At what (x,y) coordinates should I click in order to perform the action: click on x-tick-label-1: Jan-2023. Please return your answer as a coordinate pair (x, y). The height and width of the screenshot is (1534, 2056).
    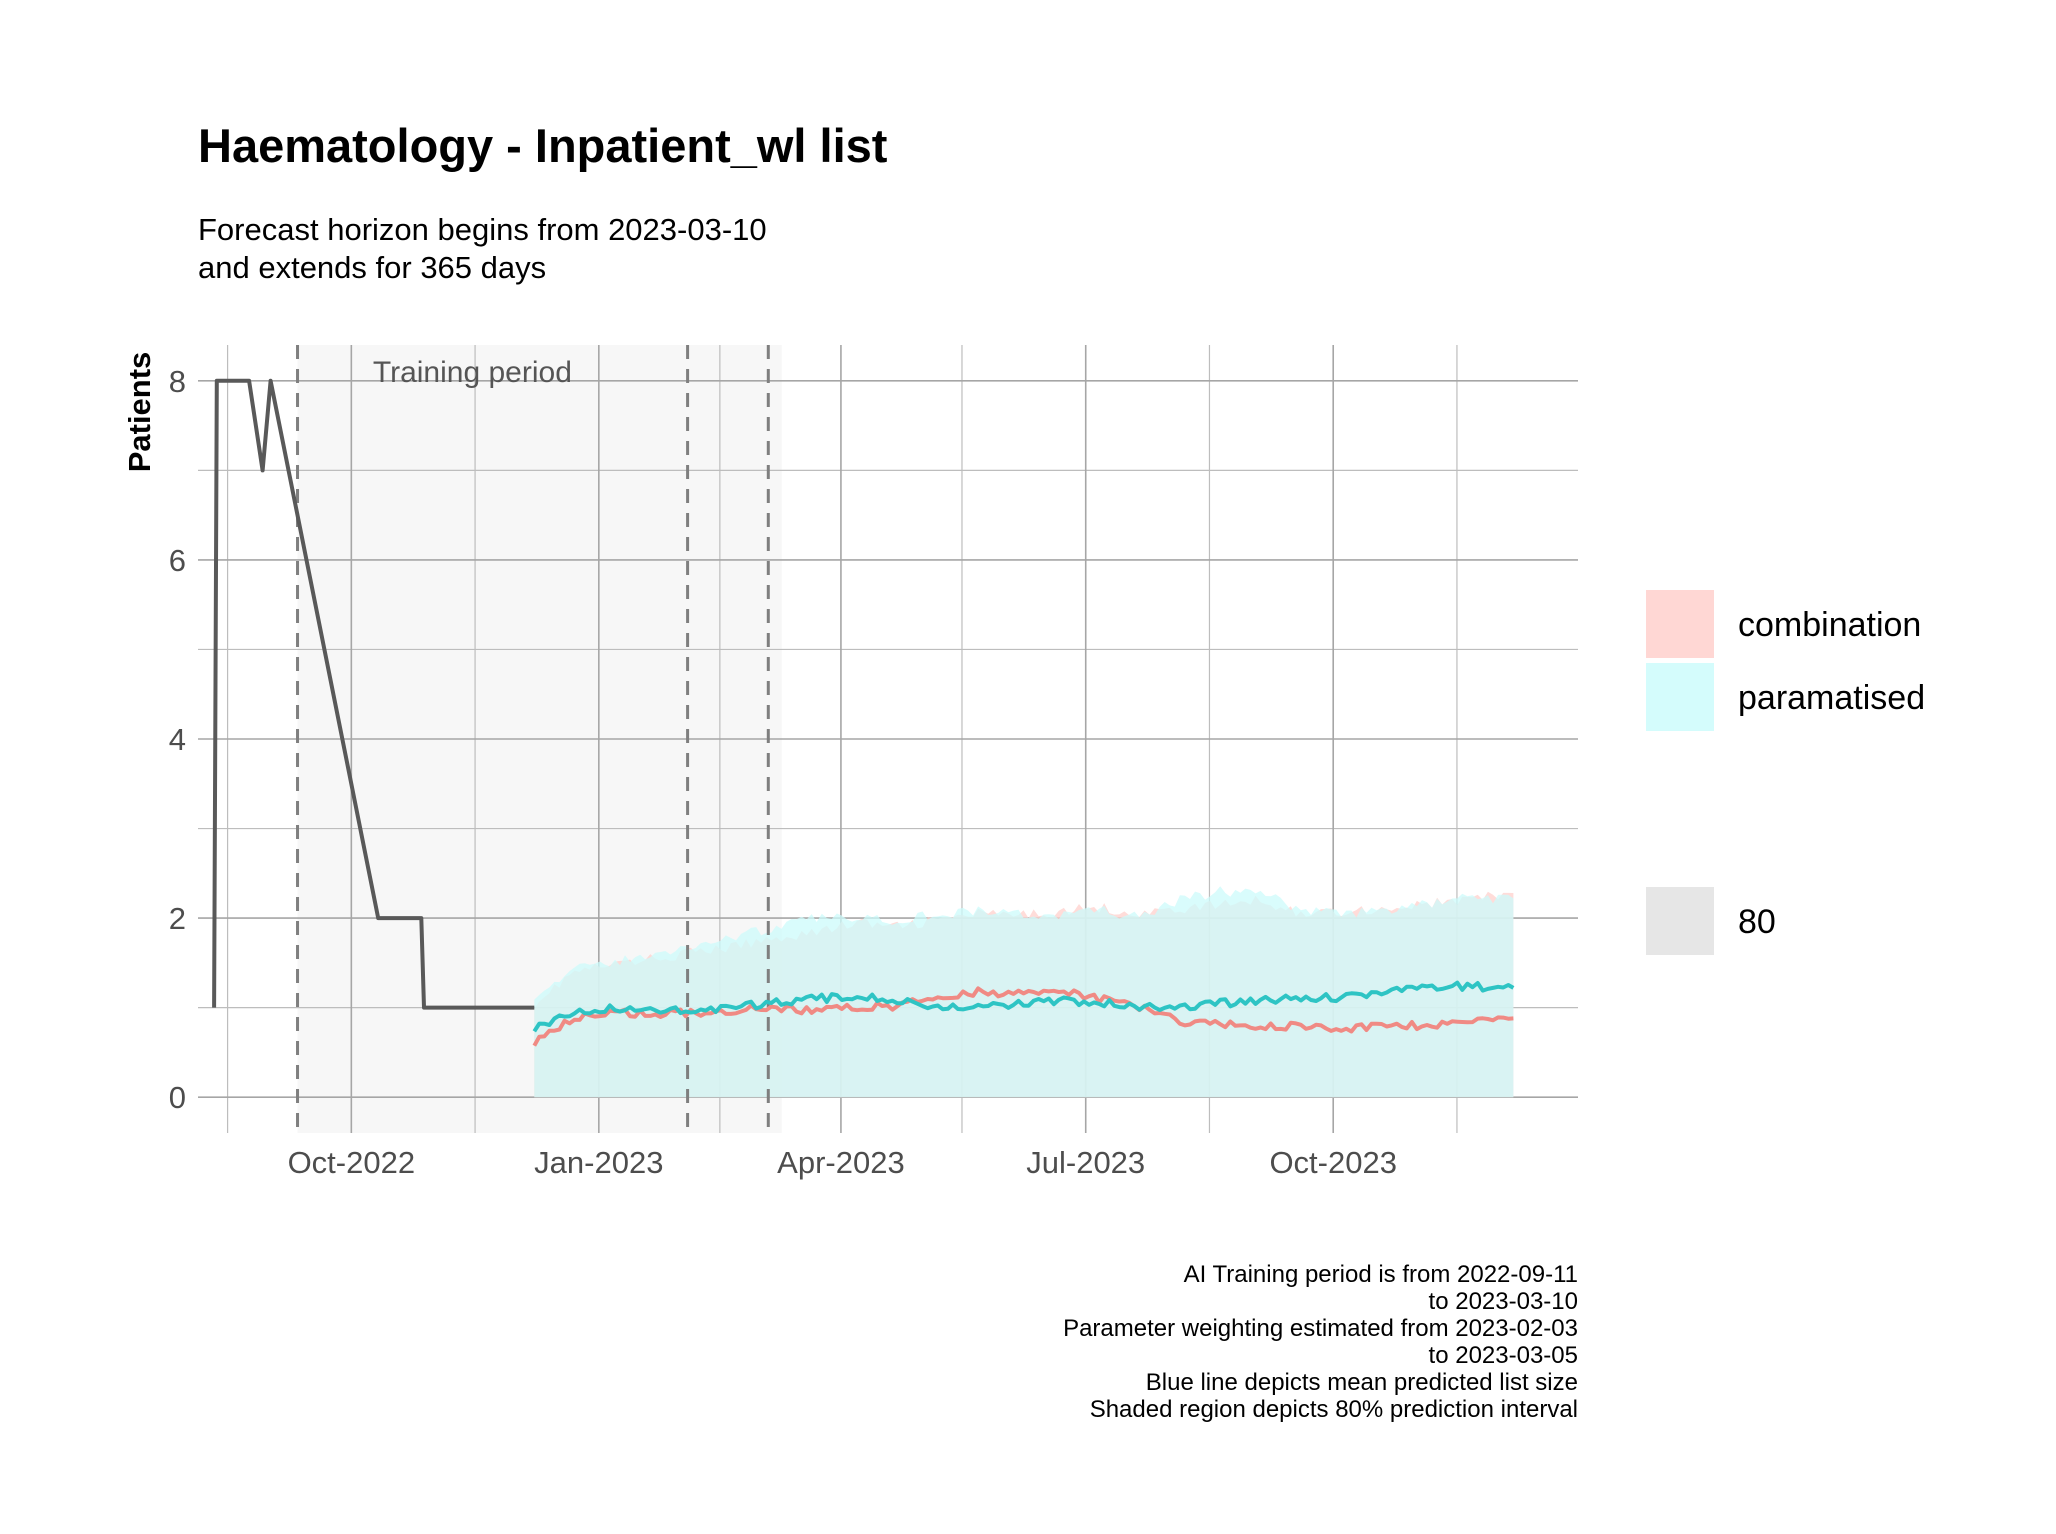
    Looking at the image, I should click on (598, 1162).